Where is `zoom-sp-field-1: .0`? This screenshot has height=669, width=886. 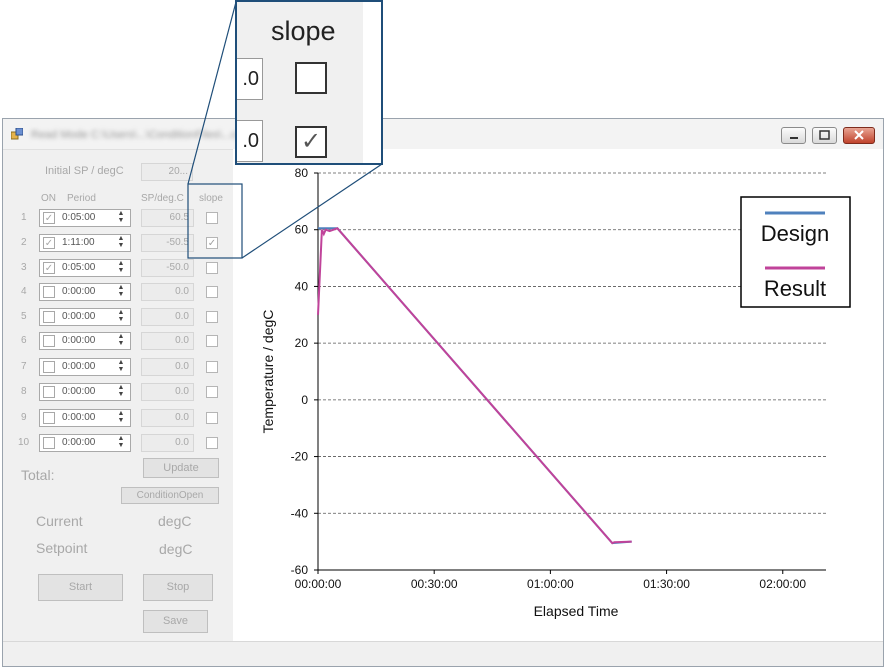
zoom-sp-field-1: .0 is located at coordinates (250, 79).